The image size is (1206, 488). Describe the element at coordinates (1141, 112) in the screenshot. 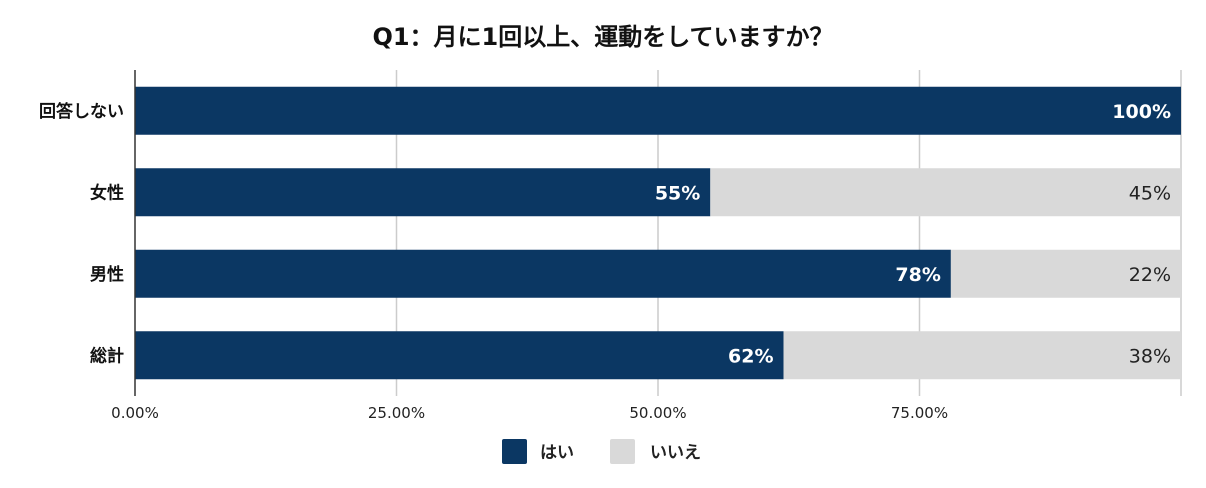

I see `data-label-0-0: 100%` at that location.